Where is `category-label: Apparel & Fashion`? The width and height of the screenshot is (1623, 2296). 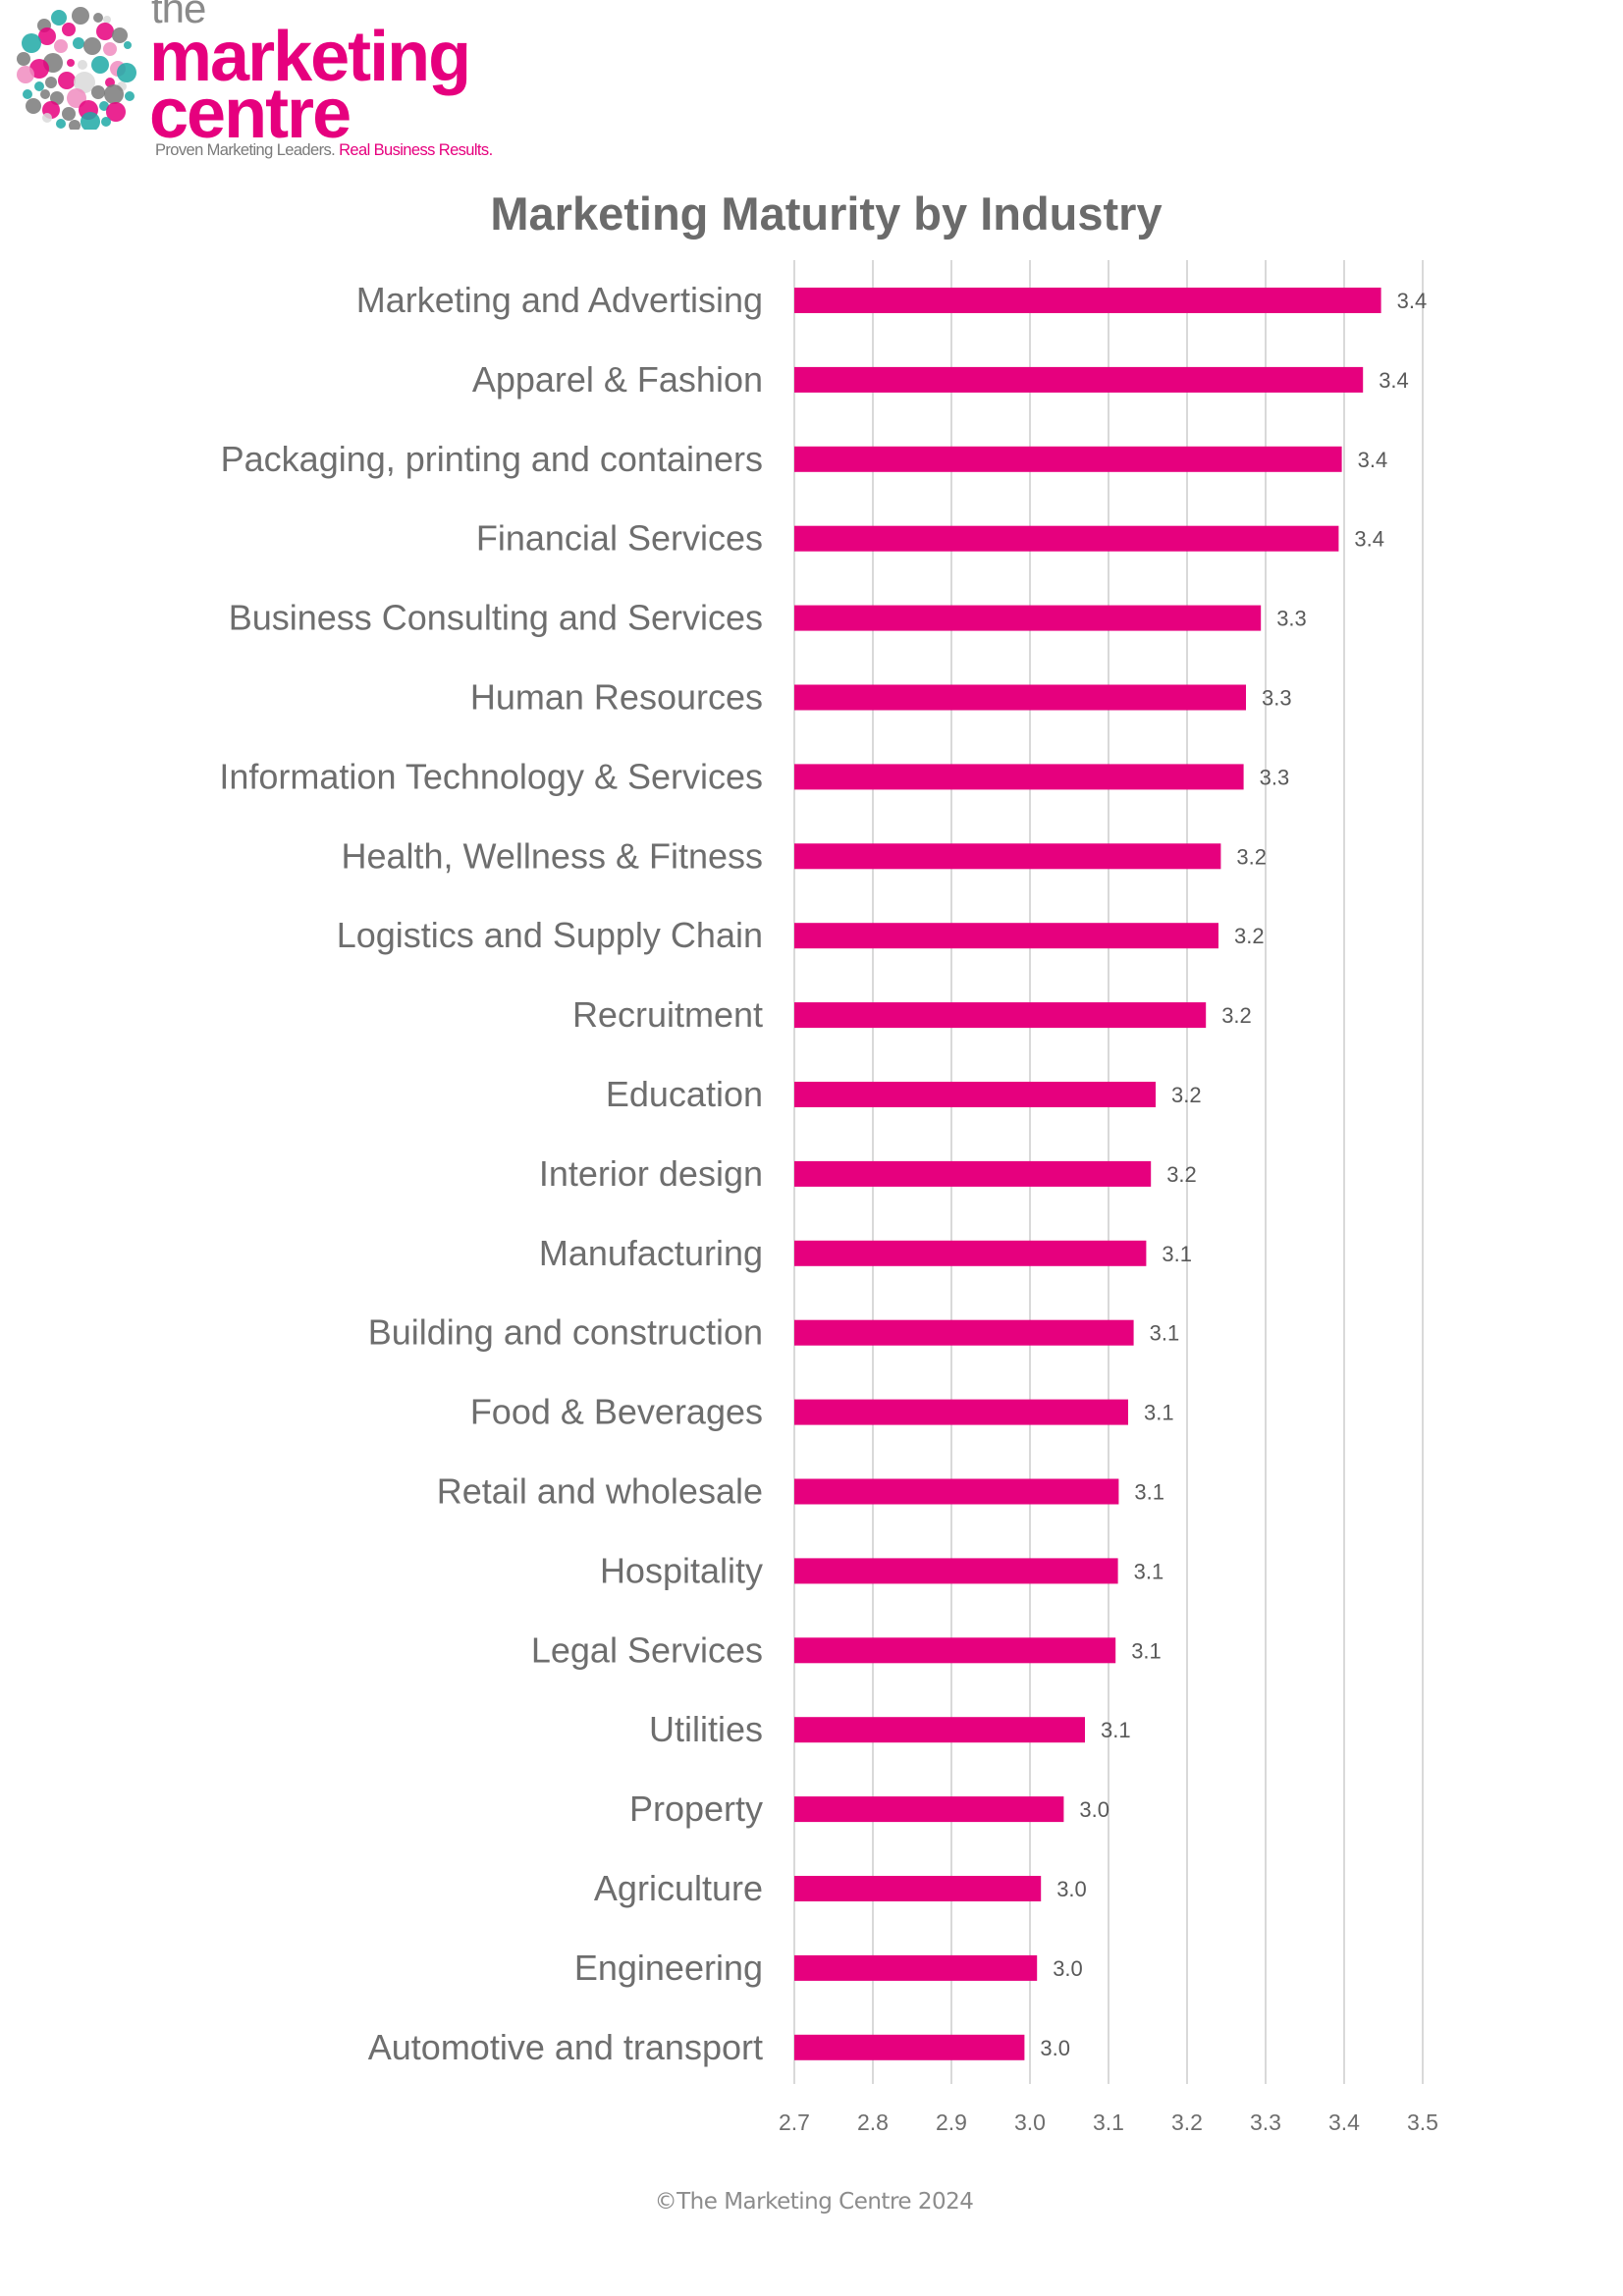
category-label: Apparel & Fashion is located at coordinates (617, 379).